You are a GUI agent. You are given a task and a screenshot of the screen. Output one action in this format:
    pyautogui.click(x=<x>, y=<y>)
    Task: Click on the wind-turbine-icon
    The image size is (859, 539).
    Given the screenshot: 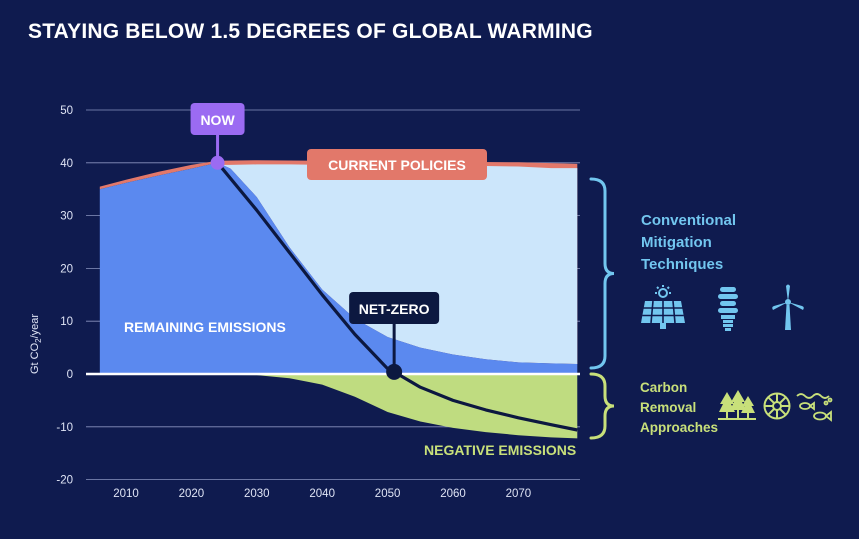 What is the action you would take?
    pyautogui.click(x=788, y=307)
    